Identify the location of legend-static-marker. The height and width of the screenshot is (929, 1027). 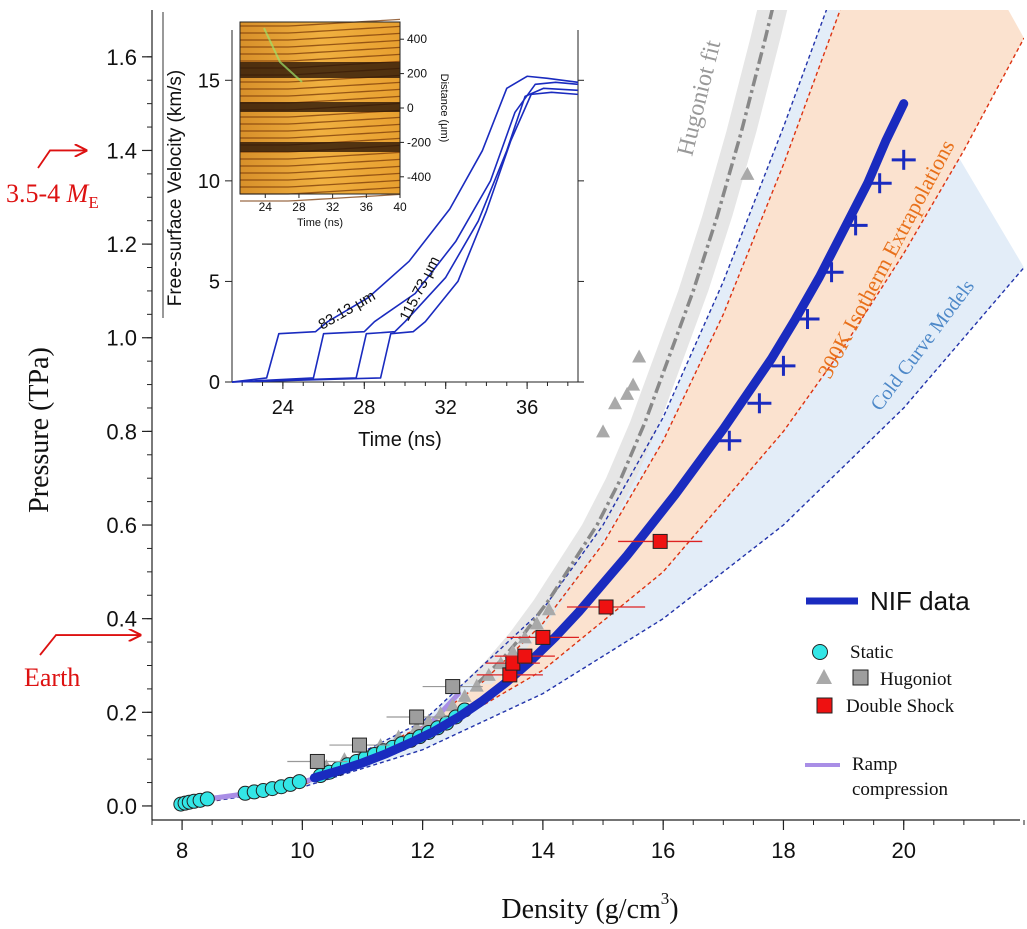
(820, 652).